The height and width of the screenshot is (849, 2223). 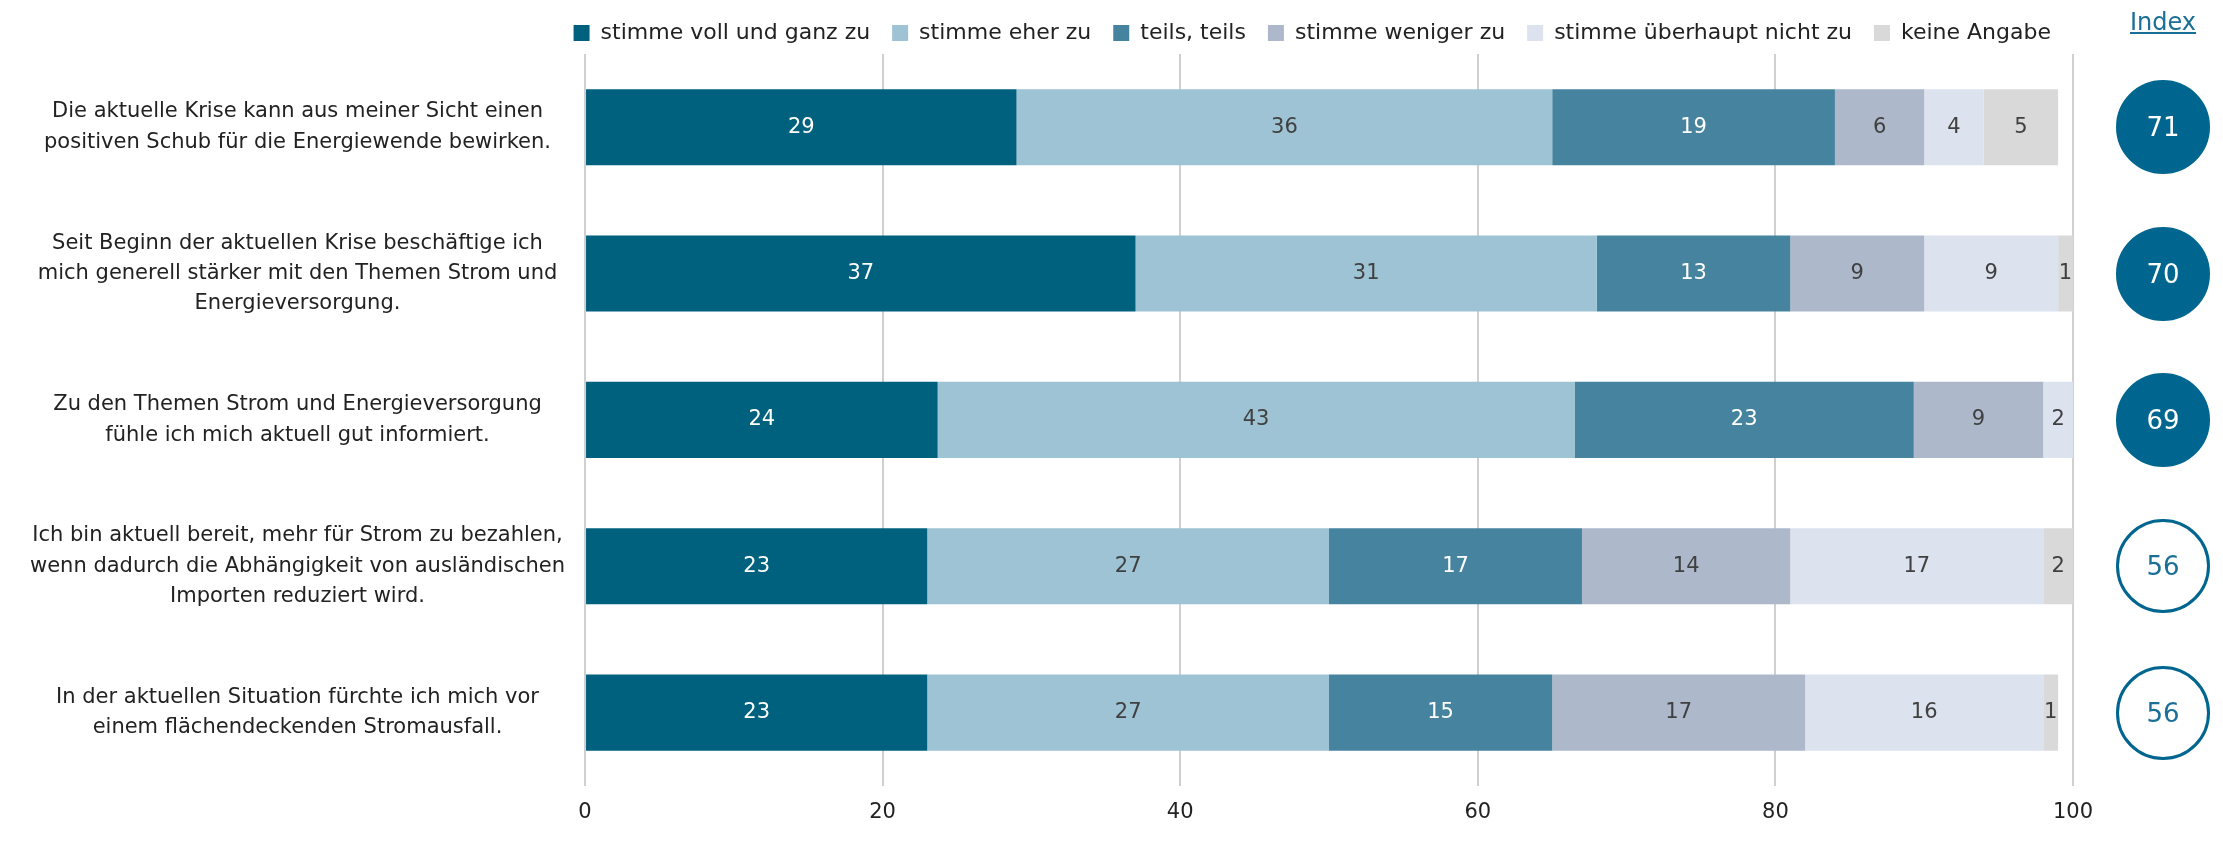 I want to click on y-tick-label: Seit Beginn der aktuellen Krise beschäftige ich mich generell stärker mit den Themen Strom und Energieversorgung., so click(x=297, y=272).